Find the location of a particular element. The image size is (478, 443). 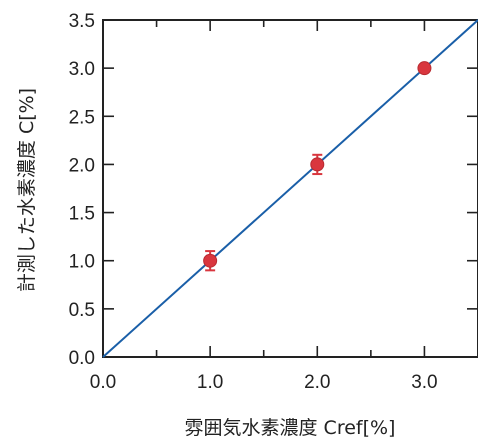

y-tick-label: 3.5 is located at coordinates (82, 21).